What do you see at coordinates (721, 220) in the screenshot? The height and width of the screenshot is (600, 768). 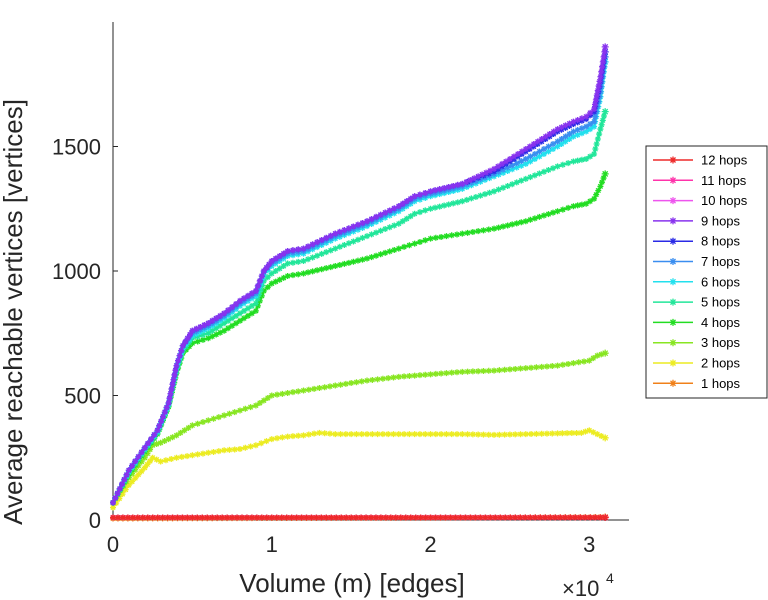 I see `legend-label: 9 hops` at bounding box center [721, 220].